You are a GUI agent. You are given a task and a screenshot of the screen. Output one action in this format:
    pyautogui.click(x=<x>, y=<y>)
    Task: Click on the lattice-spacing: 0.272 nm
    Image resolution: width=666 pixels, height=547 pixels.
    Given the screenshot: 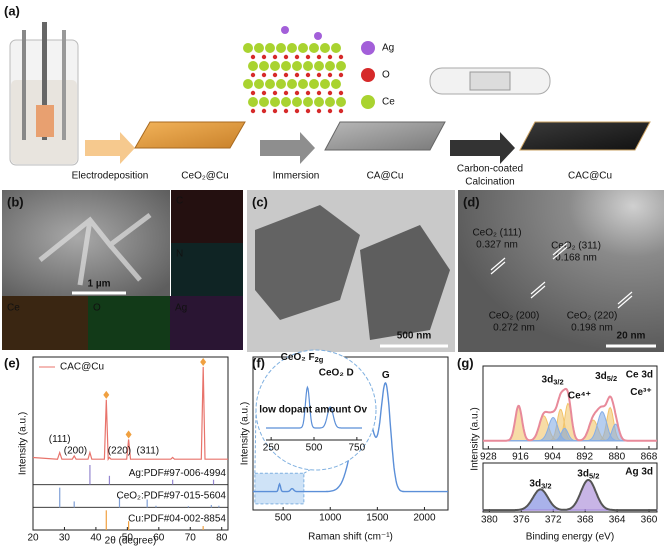 What is the action you would take?
    pyautogui.click(x=514, y=328)
    